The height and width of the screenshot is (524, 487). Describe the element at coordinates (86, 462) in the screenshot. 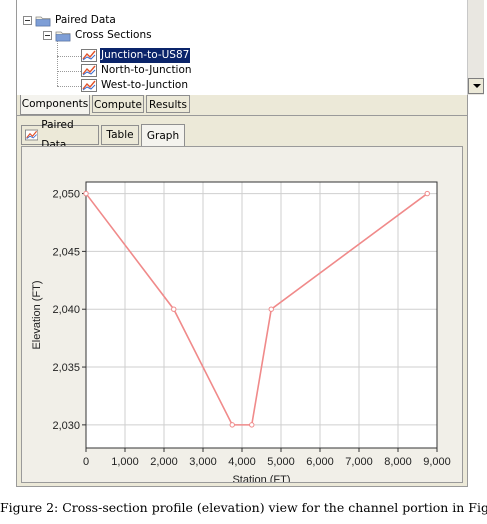

I see `x-tick-label: 0` at that location.